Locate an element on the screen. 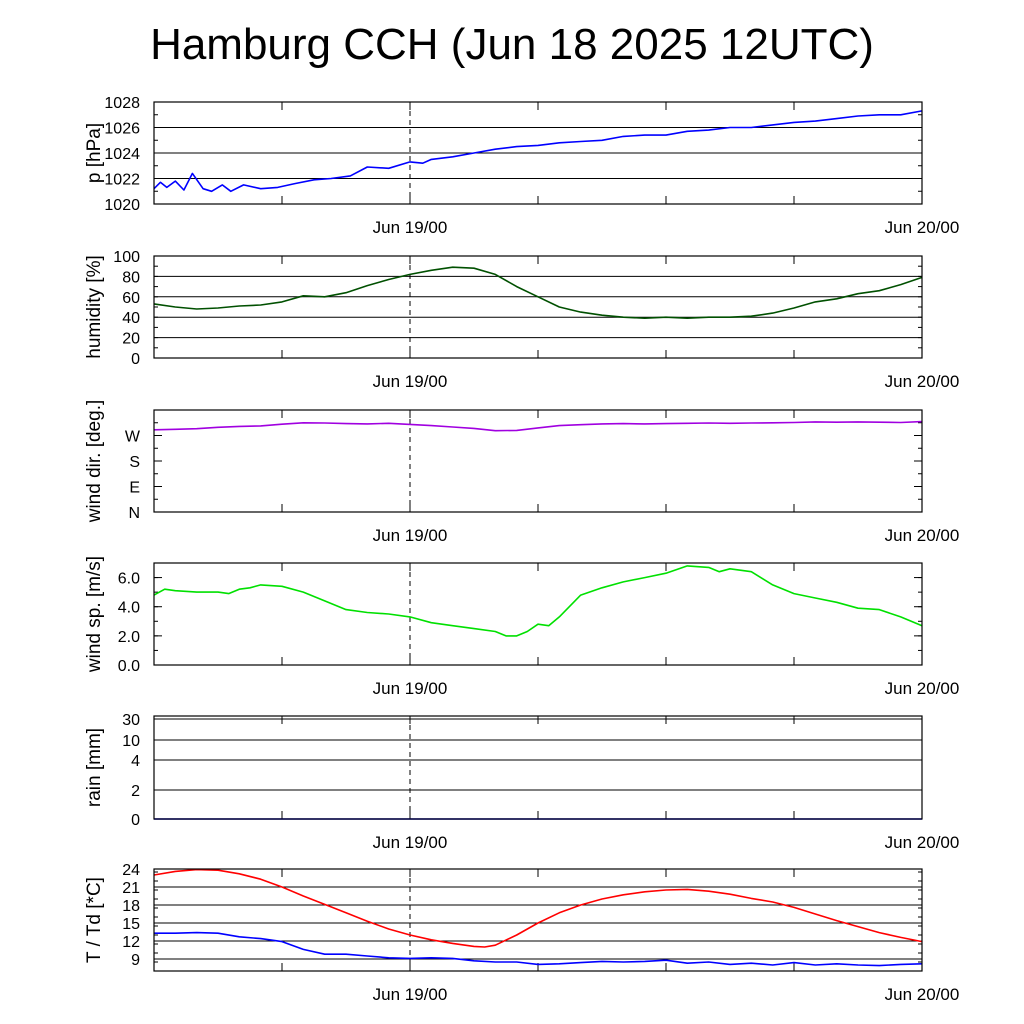  y-axis-label-1: humidity [%] is located at coordinates (94, 306).